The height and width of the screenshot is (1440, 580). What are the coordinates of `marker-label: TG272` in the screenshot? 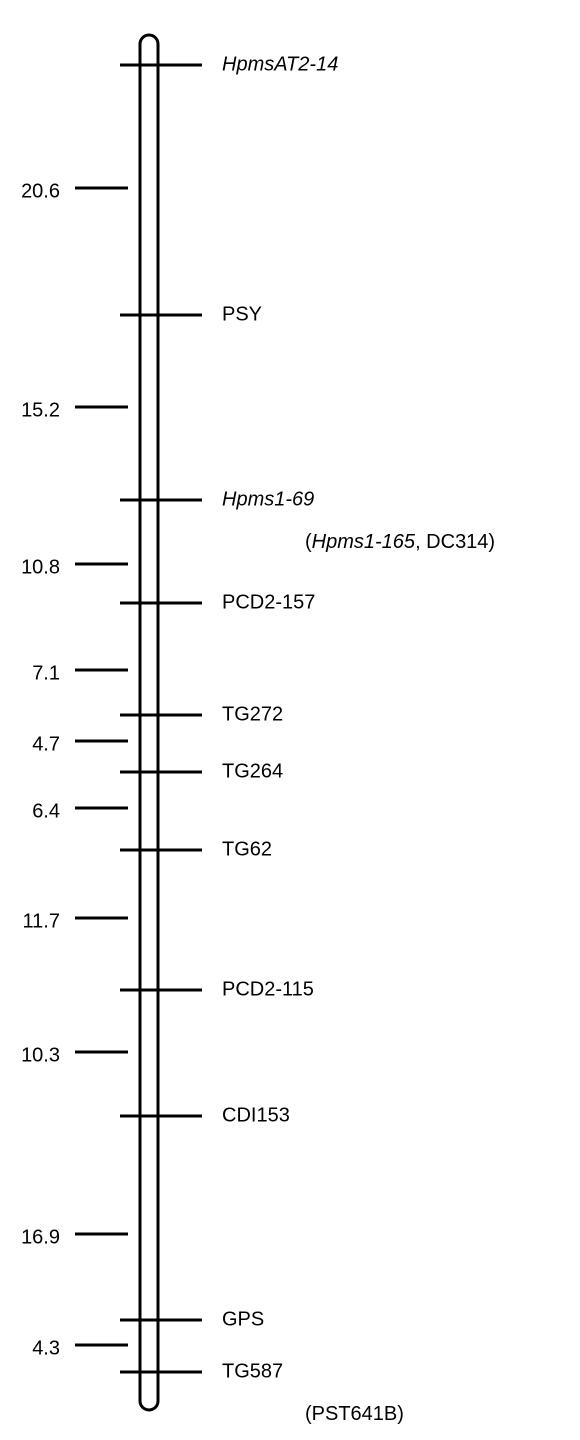 It's located at (252, 714).